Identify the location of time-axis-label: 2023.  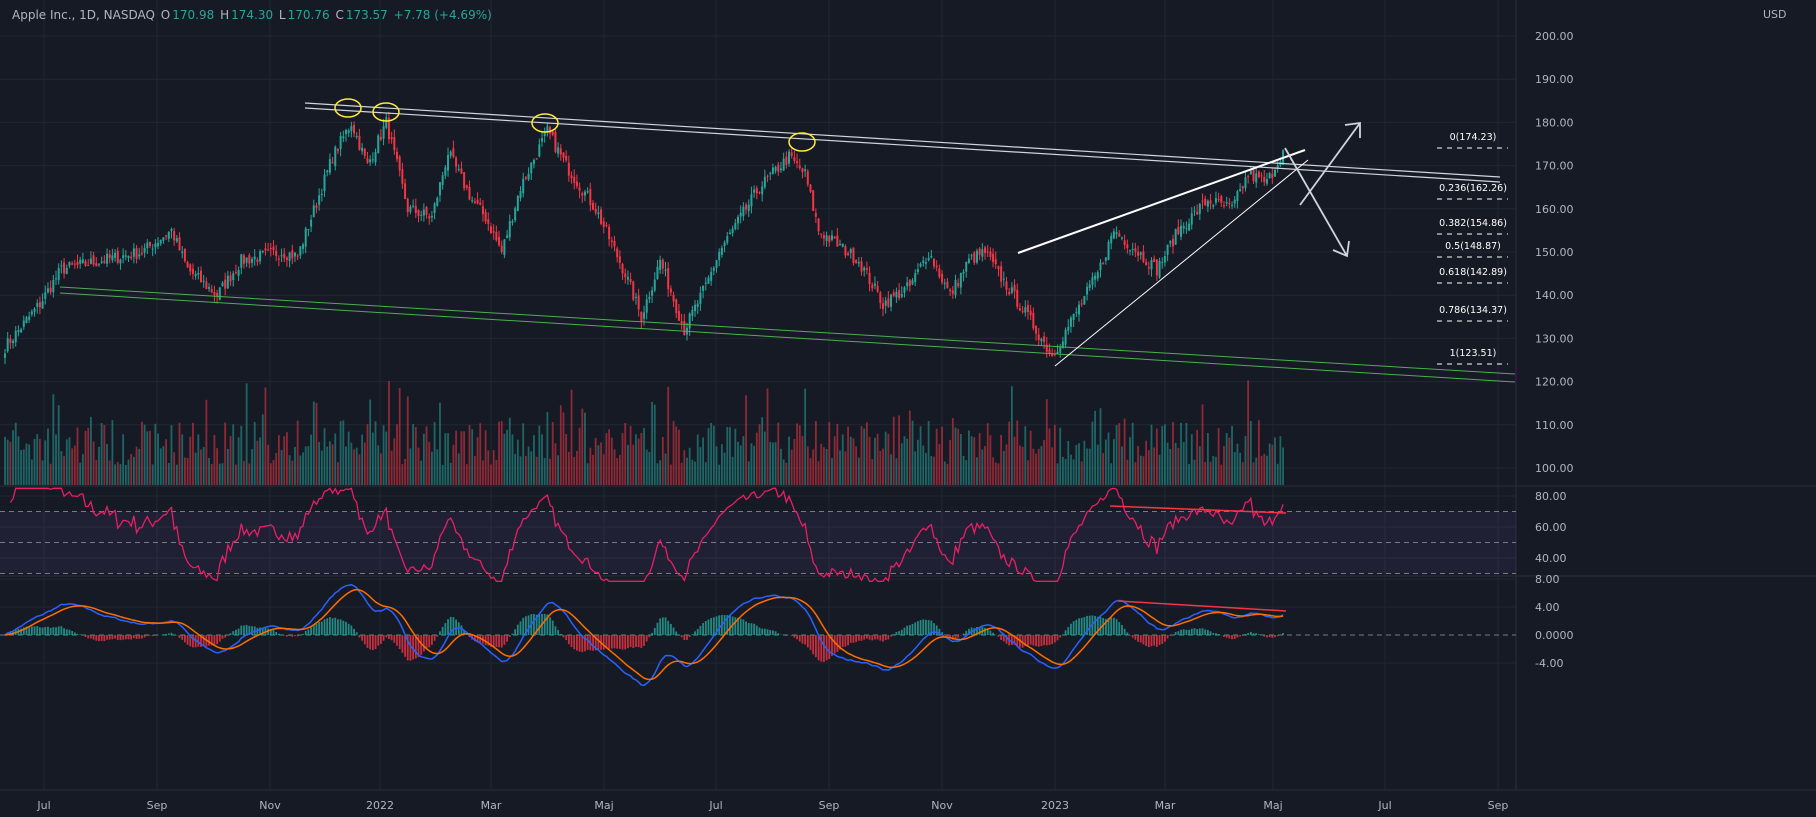
(1055, 805).